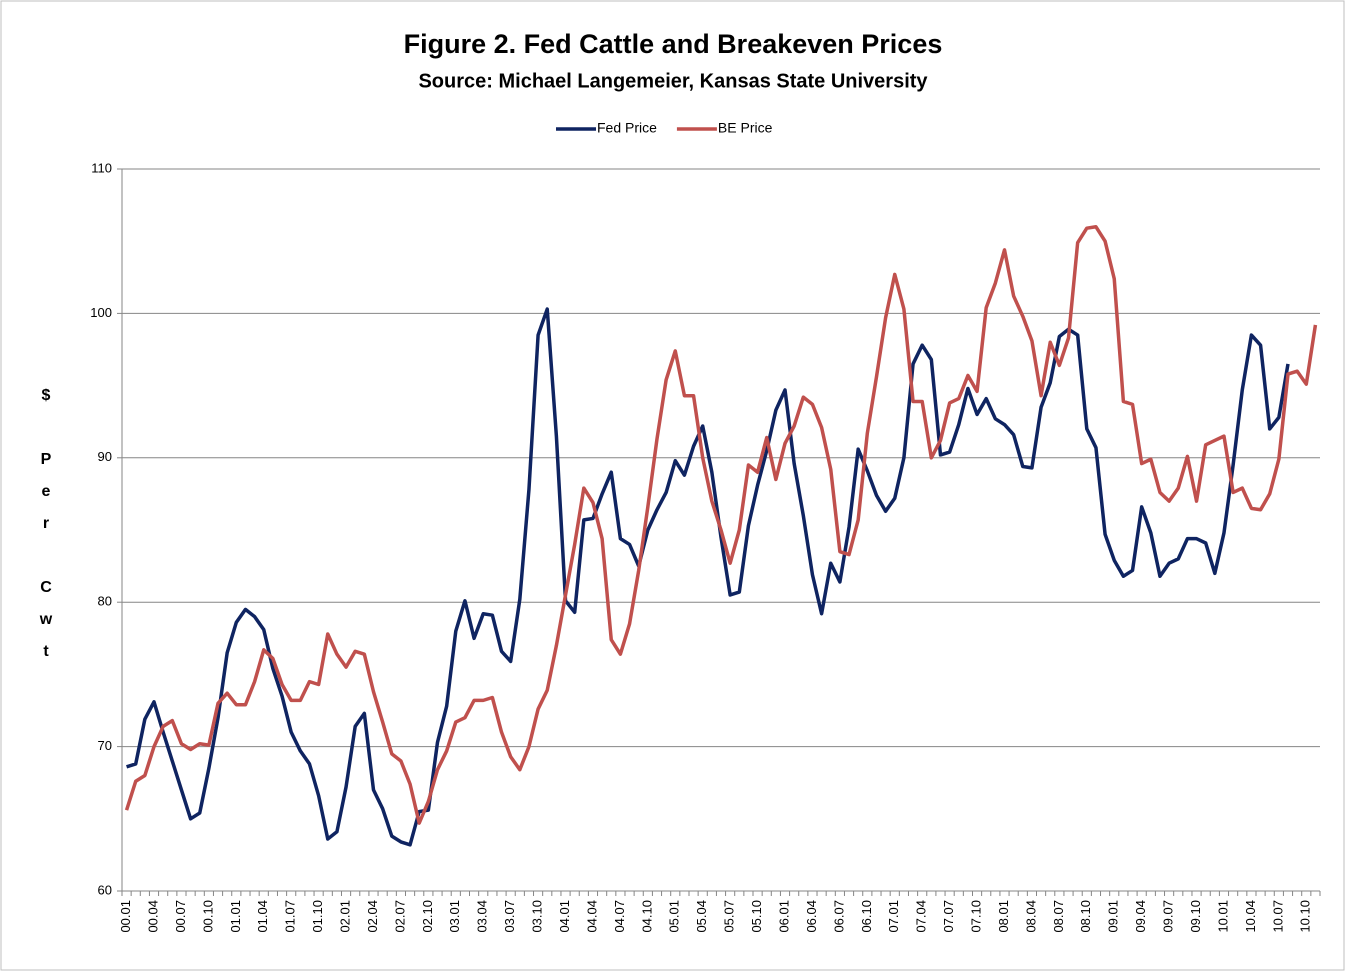 This screenshot has width=1346, height=972. I want to click on x-tick-label: 03.07, so click(509, 916).